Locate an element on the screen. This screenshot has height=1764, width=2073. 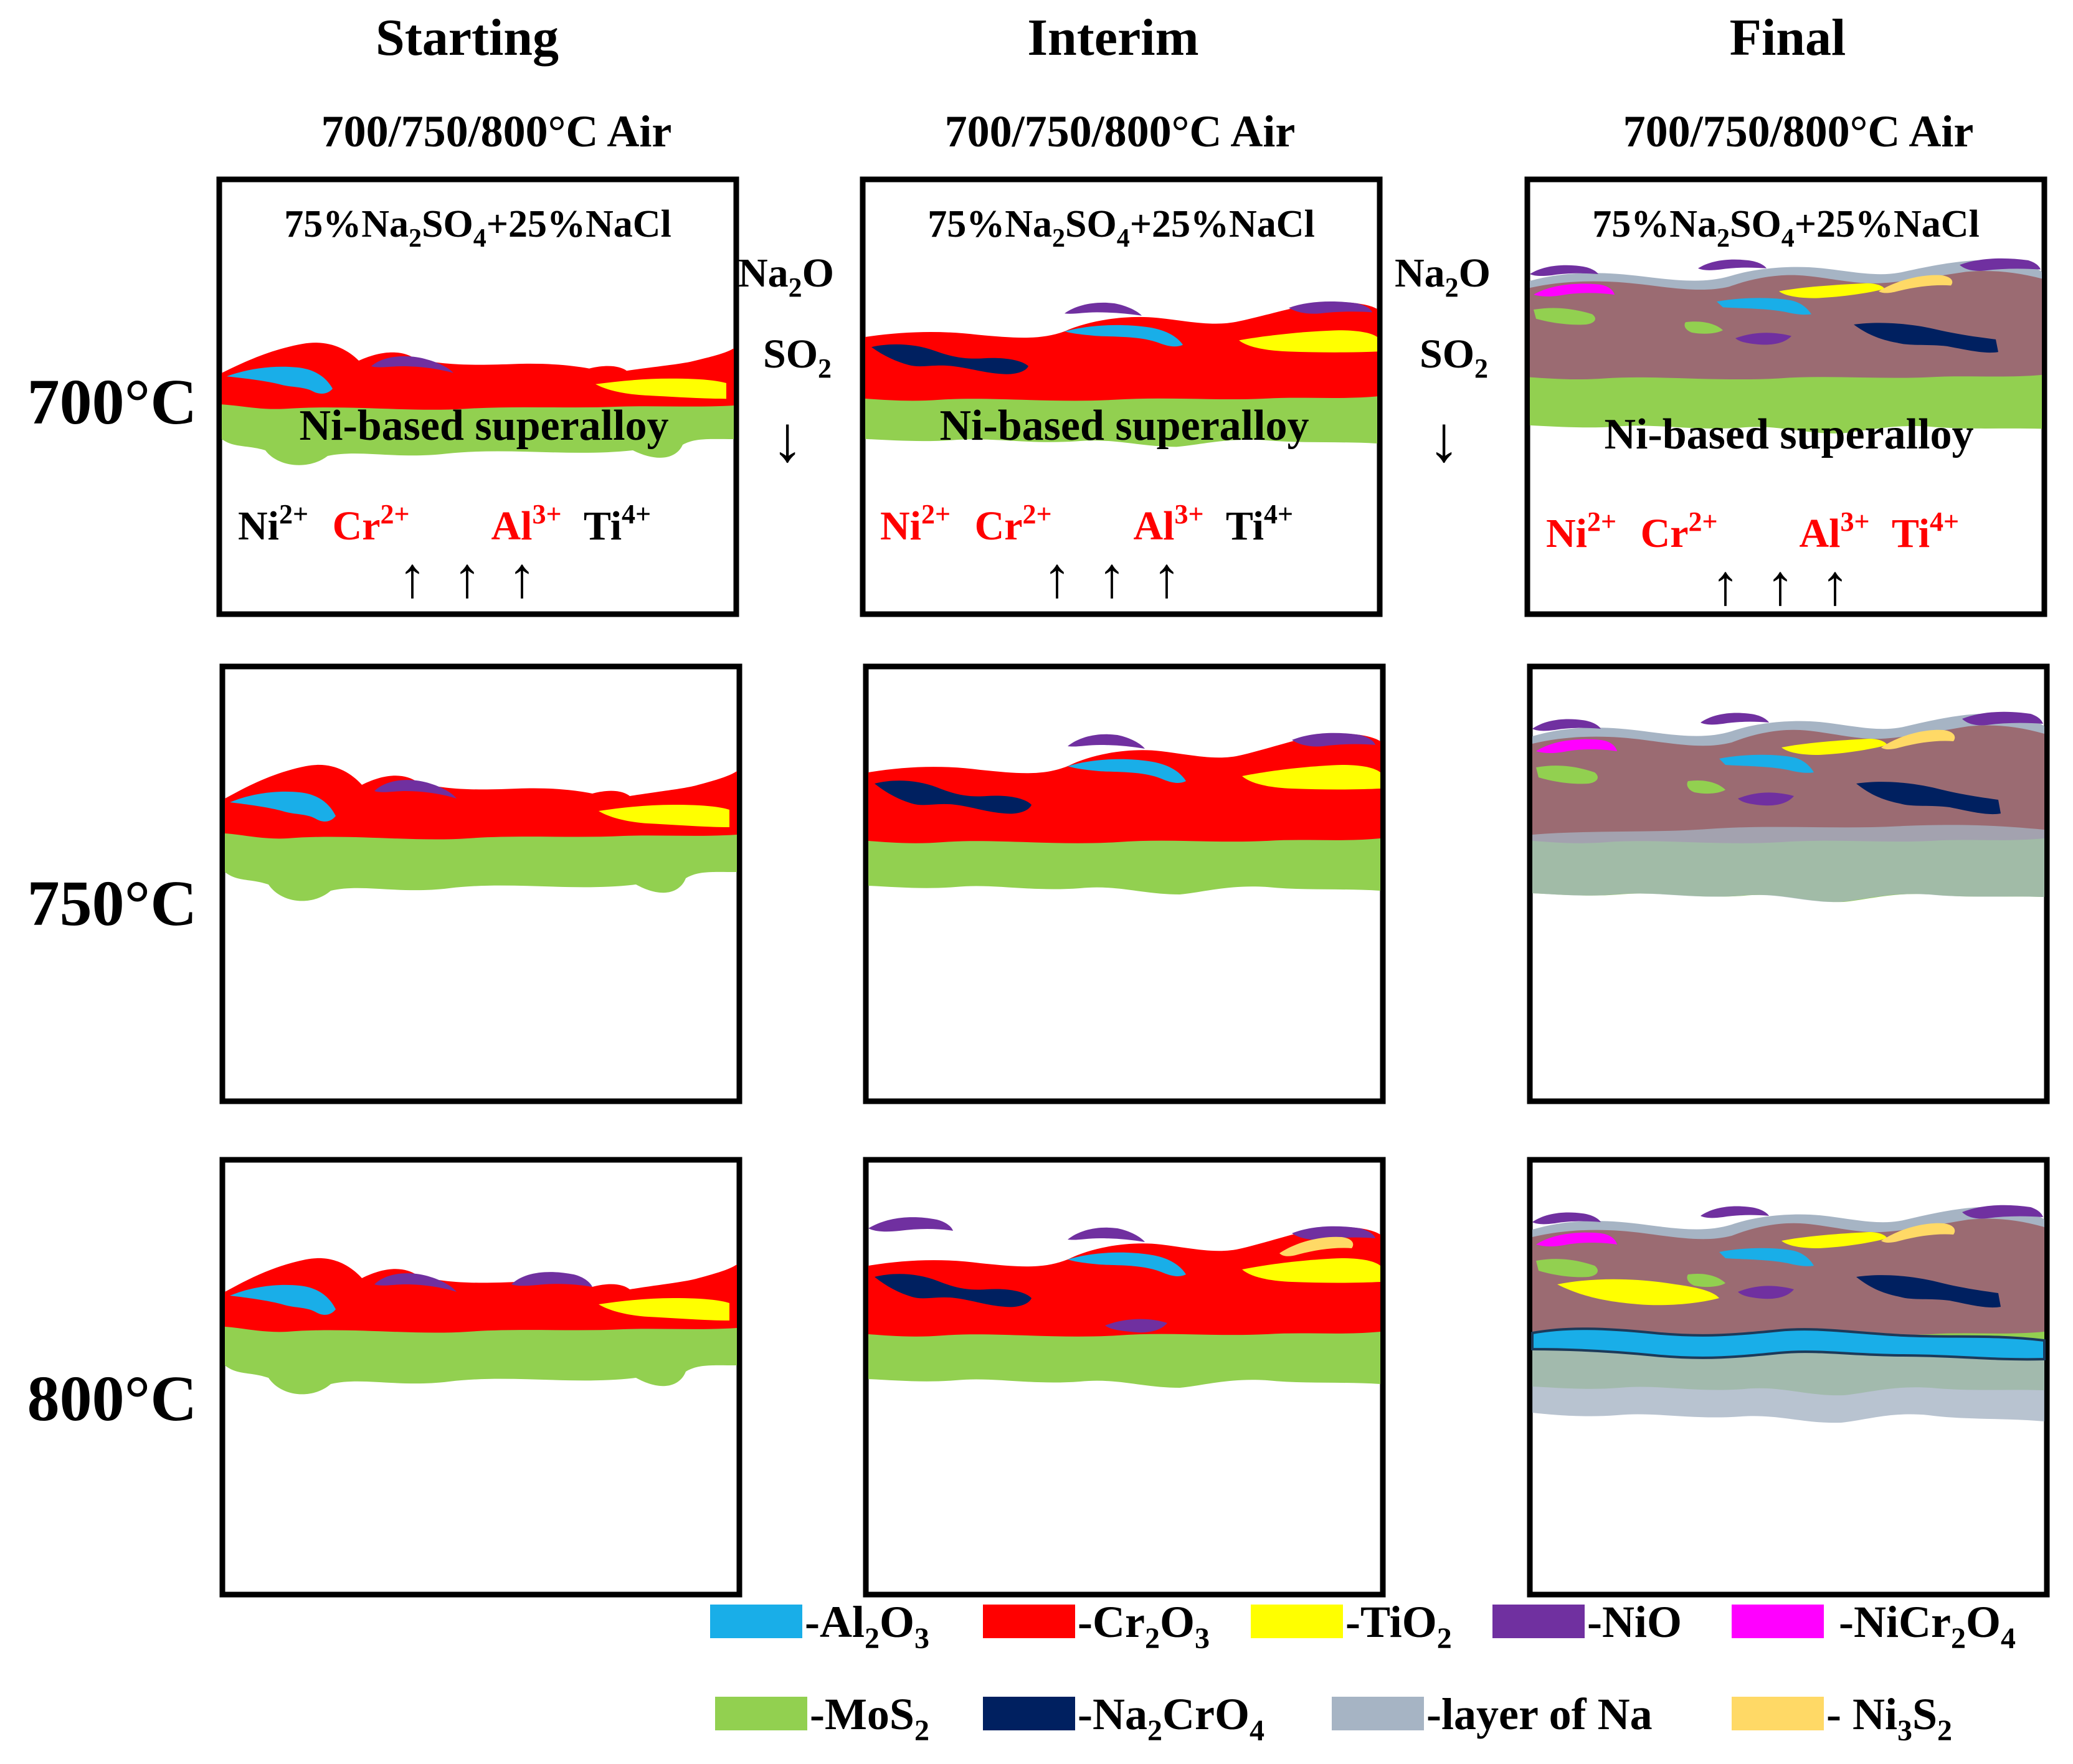
legend-label: -MoS2 is located at coordinates (869, 1718).